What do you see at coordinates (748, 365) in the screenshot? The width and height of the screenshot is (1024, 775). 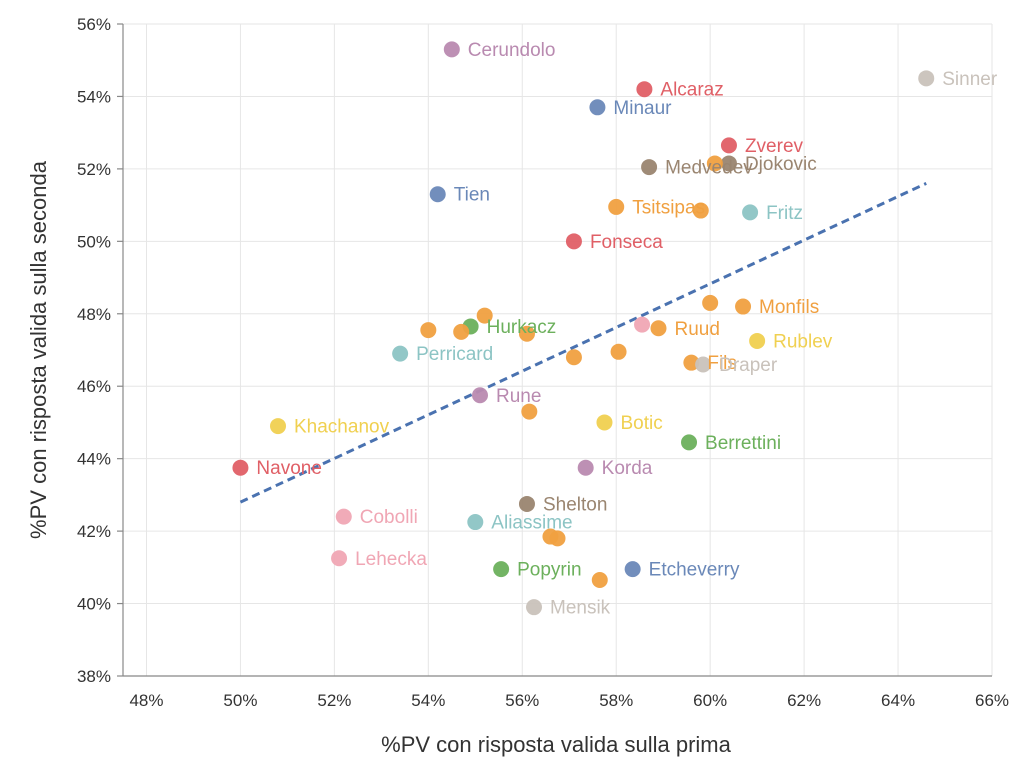 I see `point-label: Draper` at bounding box center [748, 365].